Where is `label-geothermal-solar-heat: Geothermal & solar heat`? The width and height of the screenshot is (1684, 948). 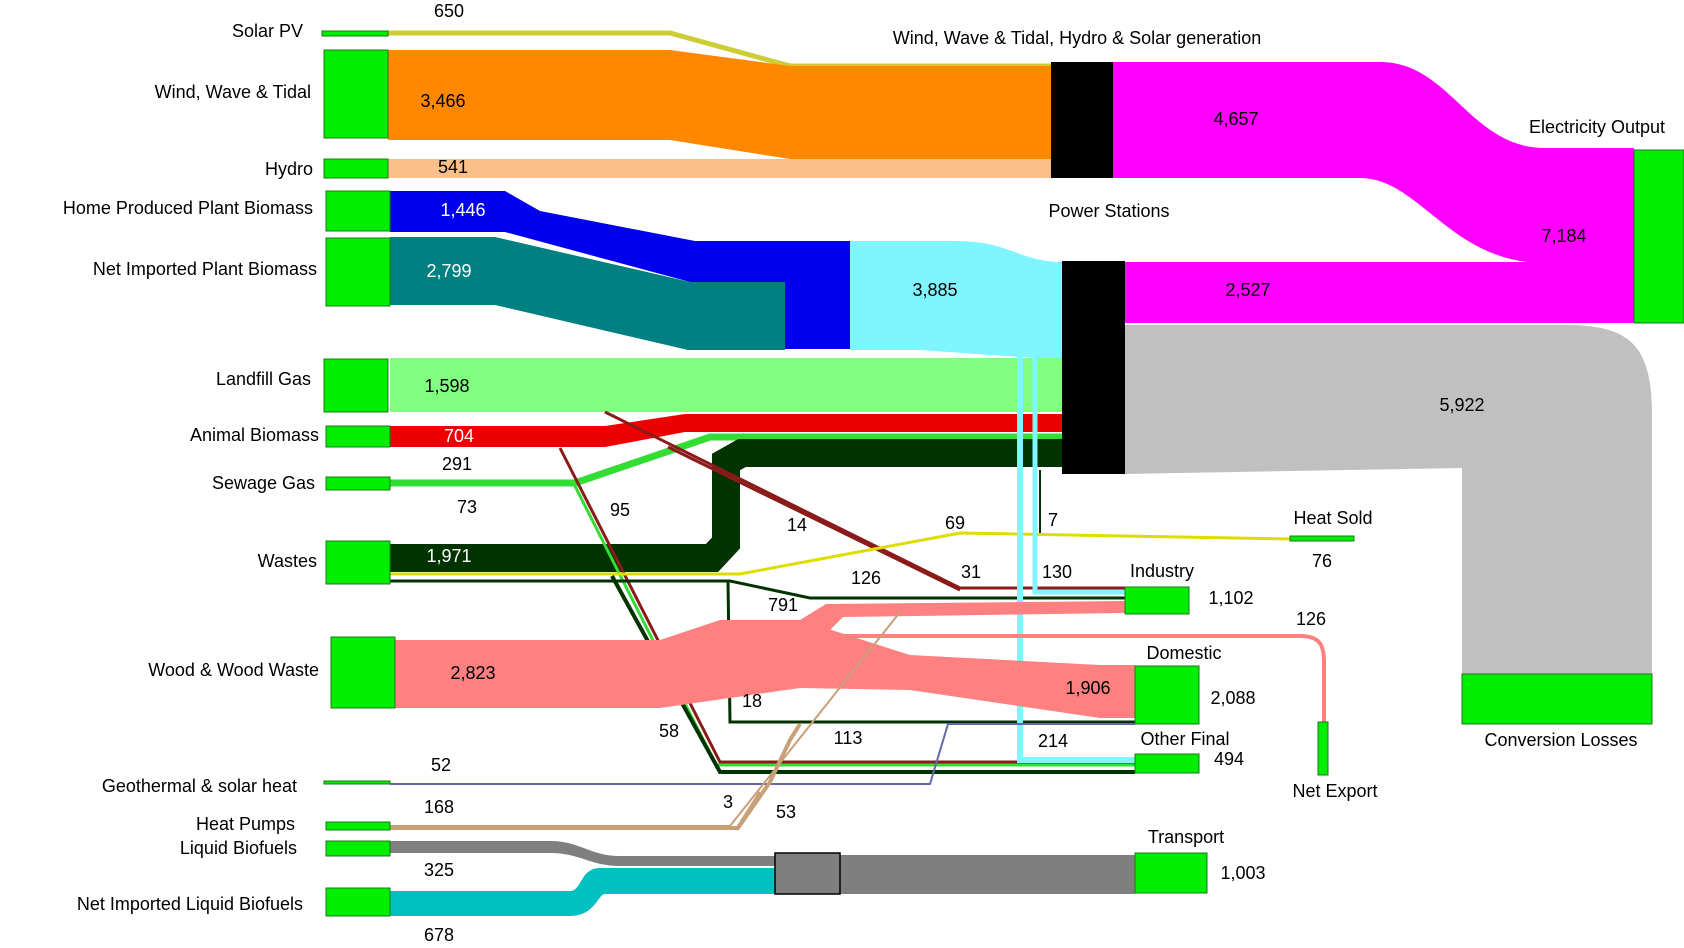 label-geothermal-solar-heat: Geothermal & solar heat is located at coordinates (199, 786).